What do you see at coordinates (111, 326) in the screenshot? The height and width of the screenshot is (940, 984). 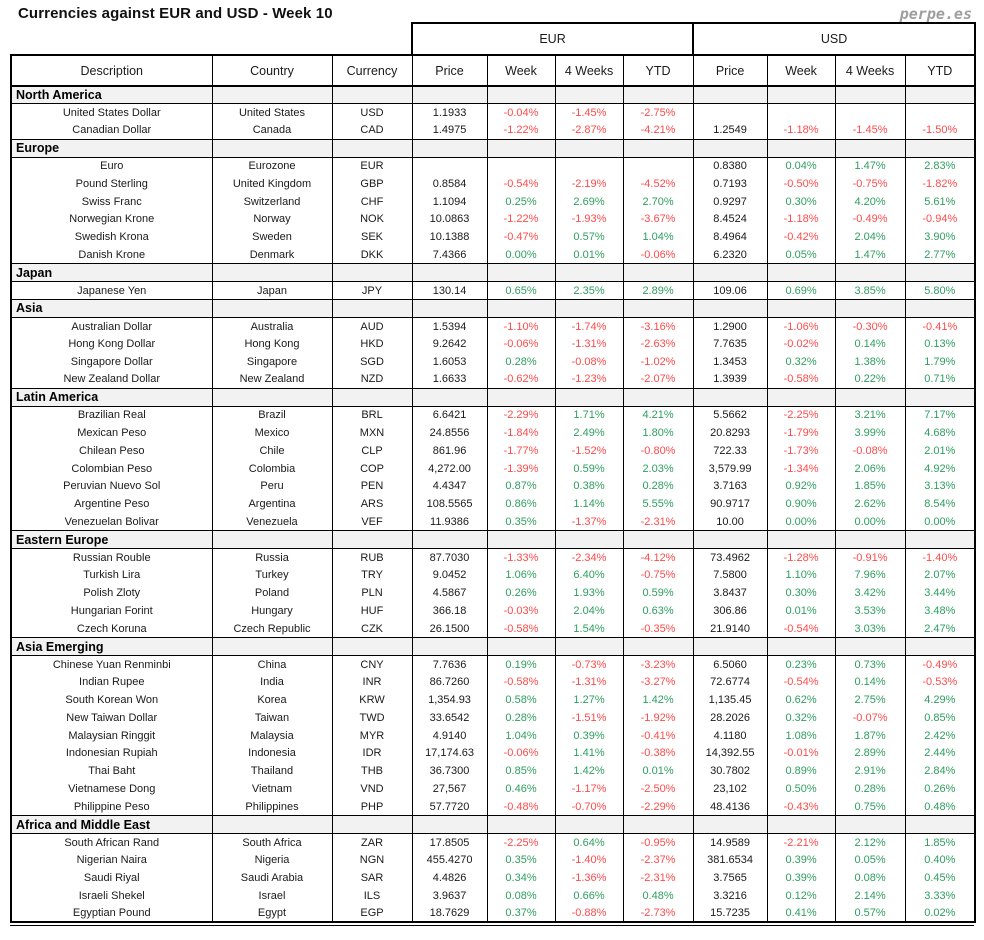 I see `cell-description: Australian Dollar` at bounding box center [111, 326].